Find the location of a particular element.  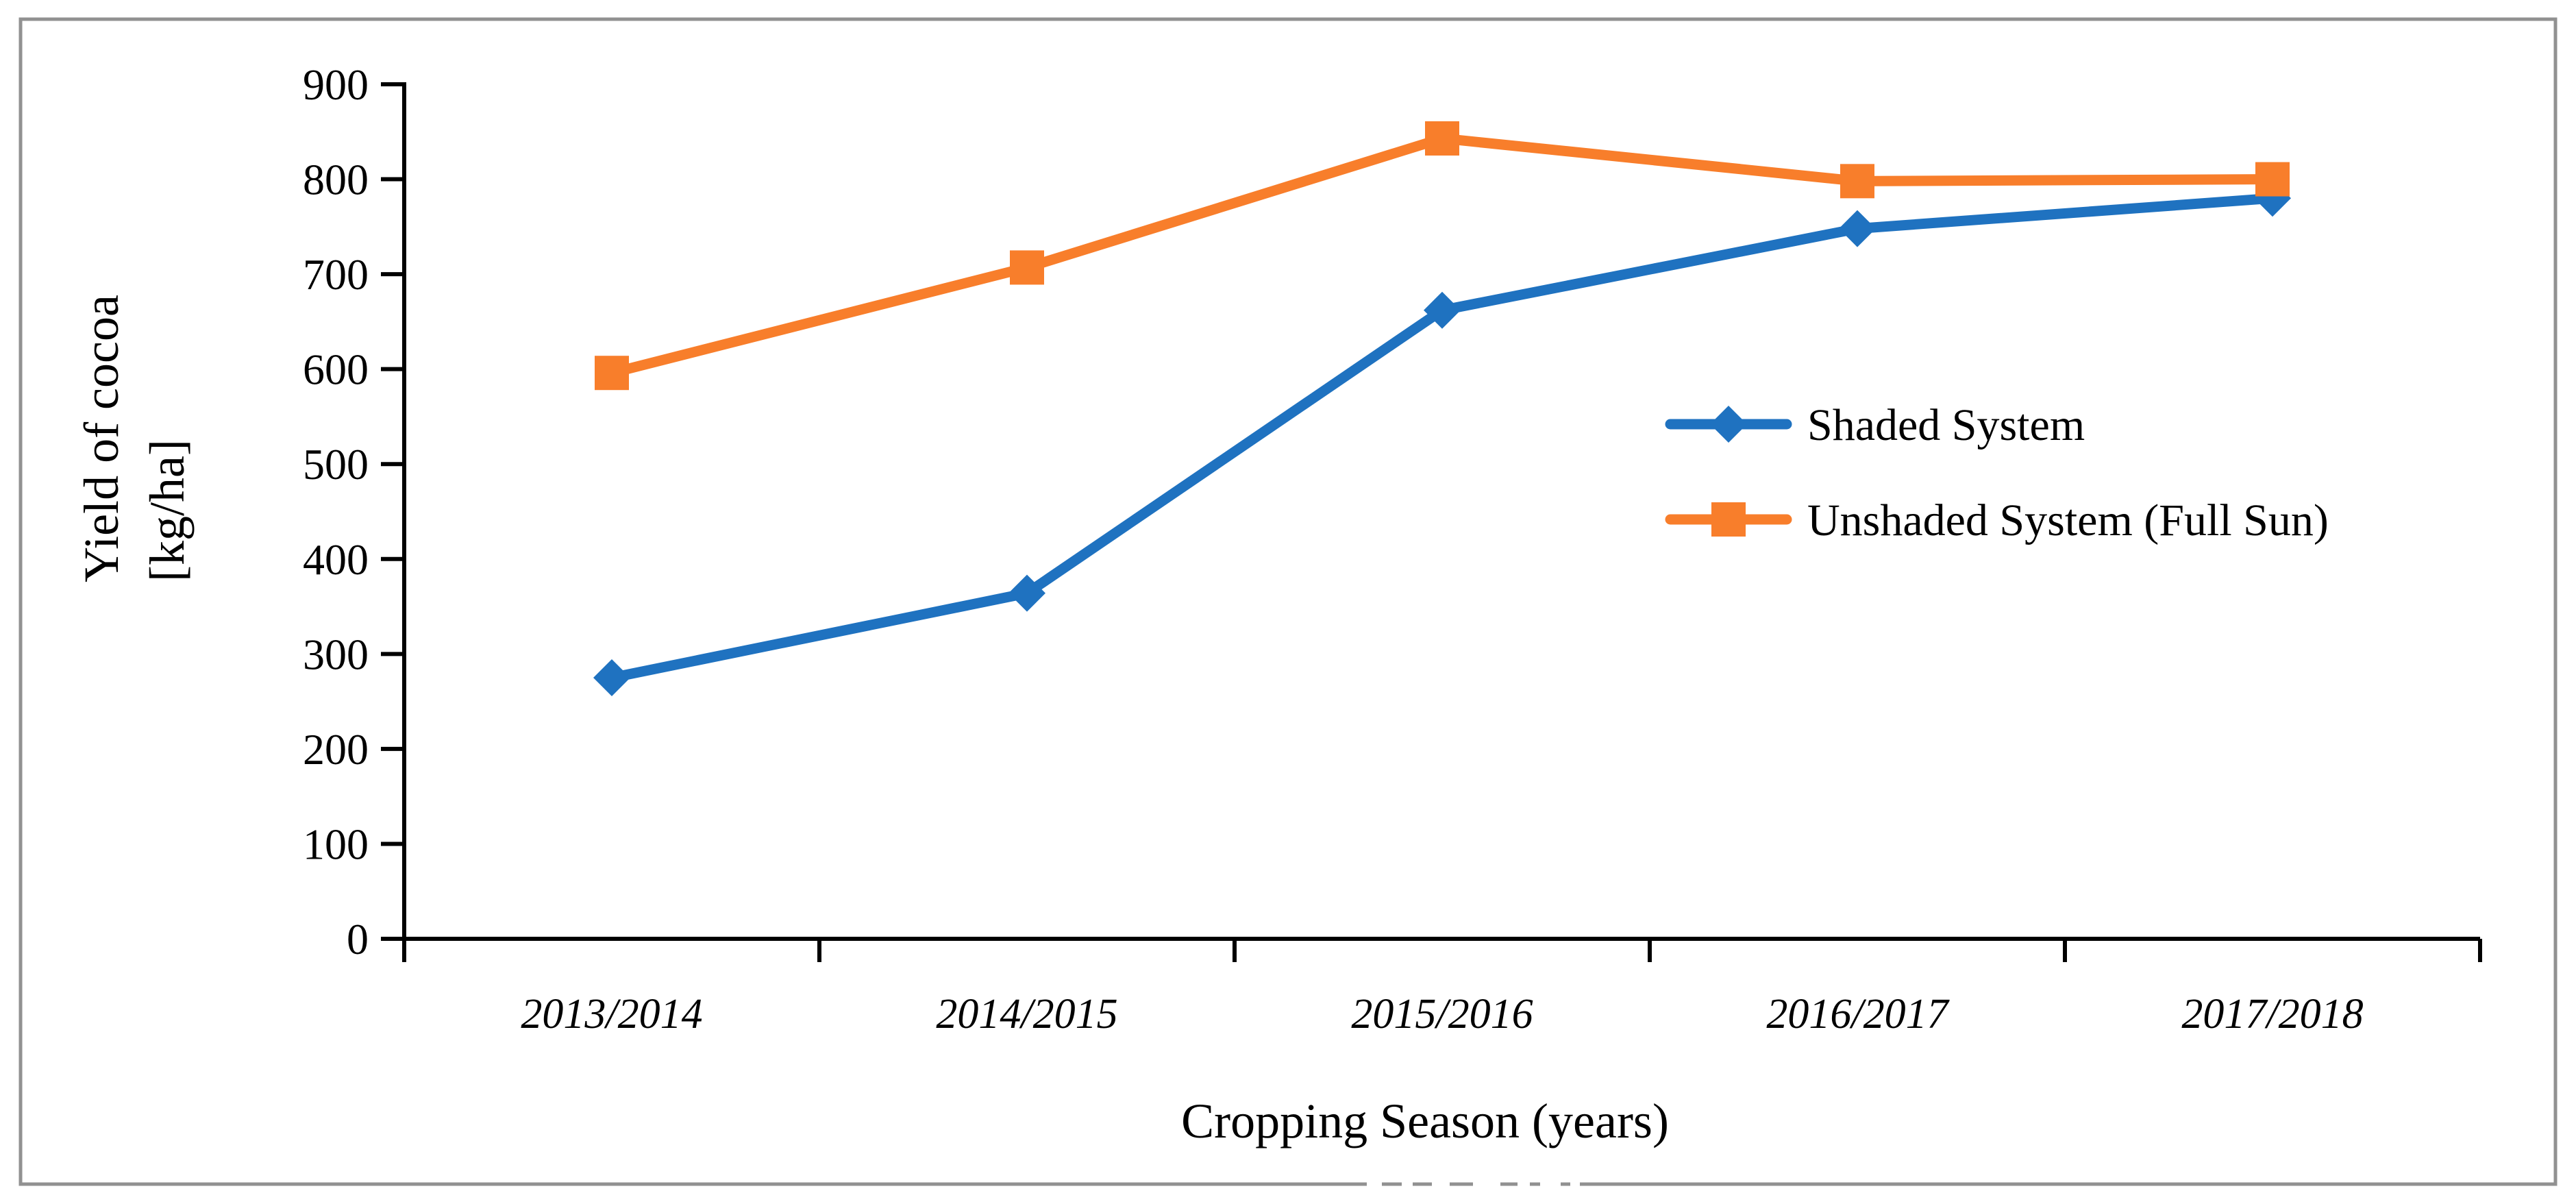

y-tick-label: 300 is located at coordinates (336, 654).